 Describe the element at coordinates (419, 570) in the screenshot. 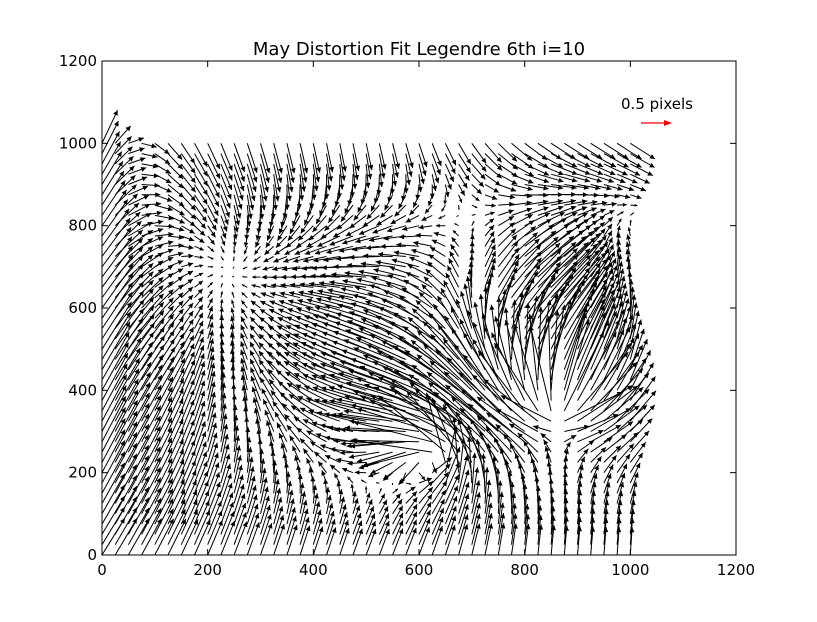

I see `x-tick-label: 600` at that location.